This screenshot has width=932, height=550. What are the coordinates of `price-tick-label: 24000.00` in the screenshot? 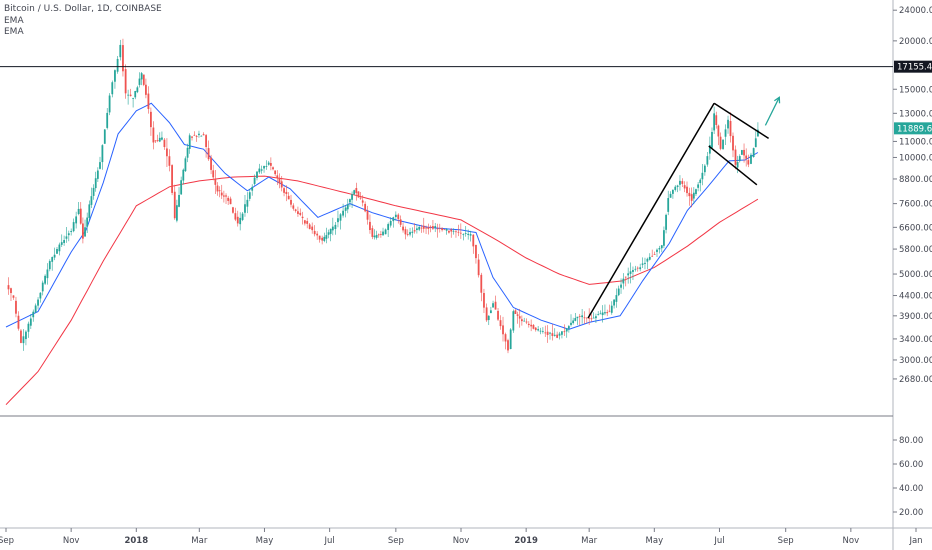 It's located at (915, 11).